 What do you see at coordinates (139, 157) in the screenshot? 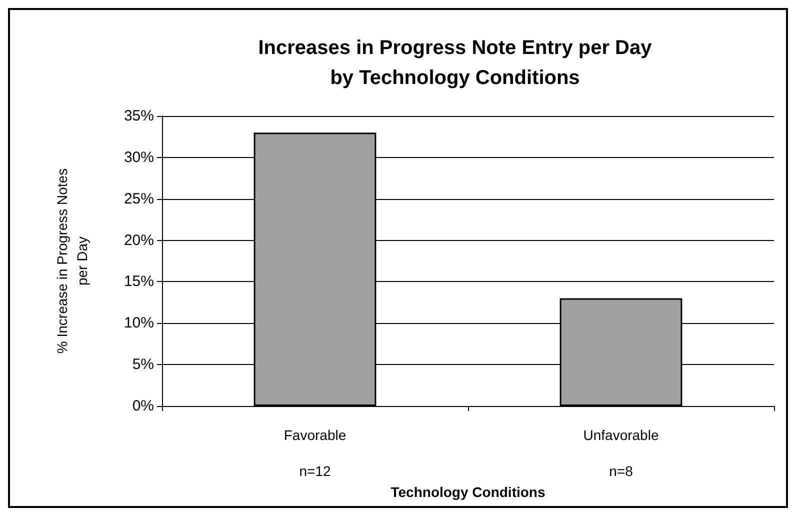
I see `y-tick-label: 30%` at bounding box center [139, 157].